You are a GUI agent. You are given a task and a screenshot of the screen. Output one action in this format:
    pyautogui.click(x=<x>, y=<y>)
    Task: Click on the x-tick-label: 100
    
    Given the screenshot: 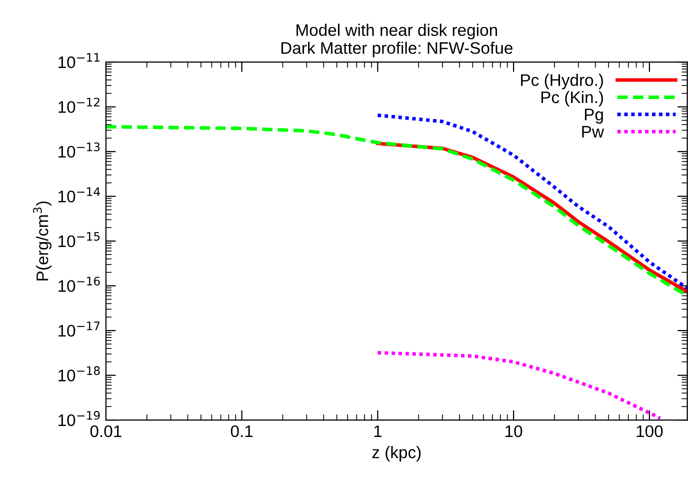 What is the action you would take?
    pyautogui.click(x=649, y=431)
    